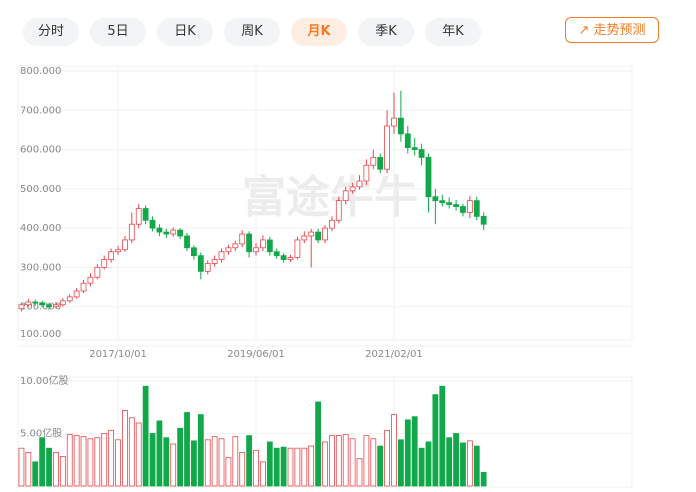  I want to click on y-tick-label: 300.000, so click(40, 267).